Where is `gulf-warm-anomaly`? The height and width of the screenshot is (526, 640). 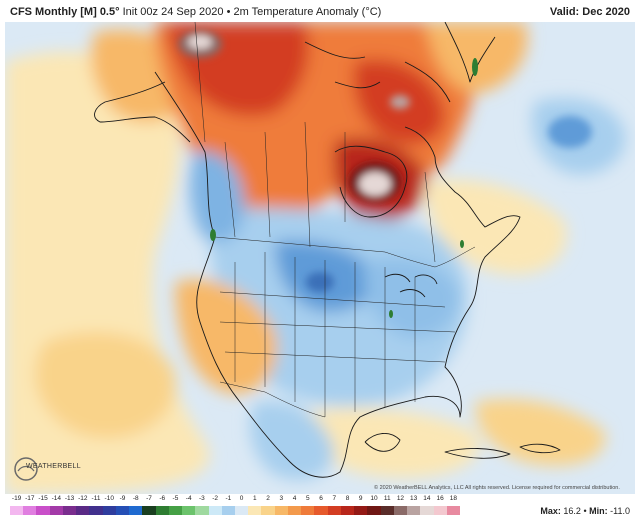 gulf-warm-anomaly is located at coordinates (392, 443).